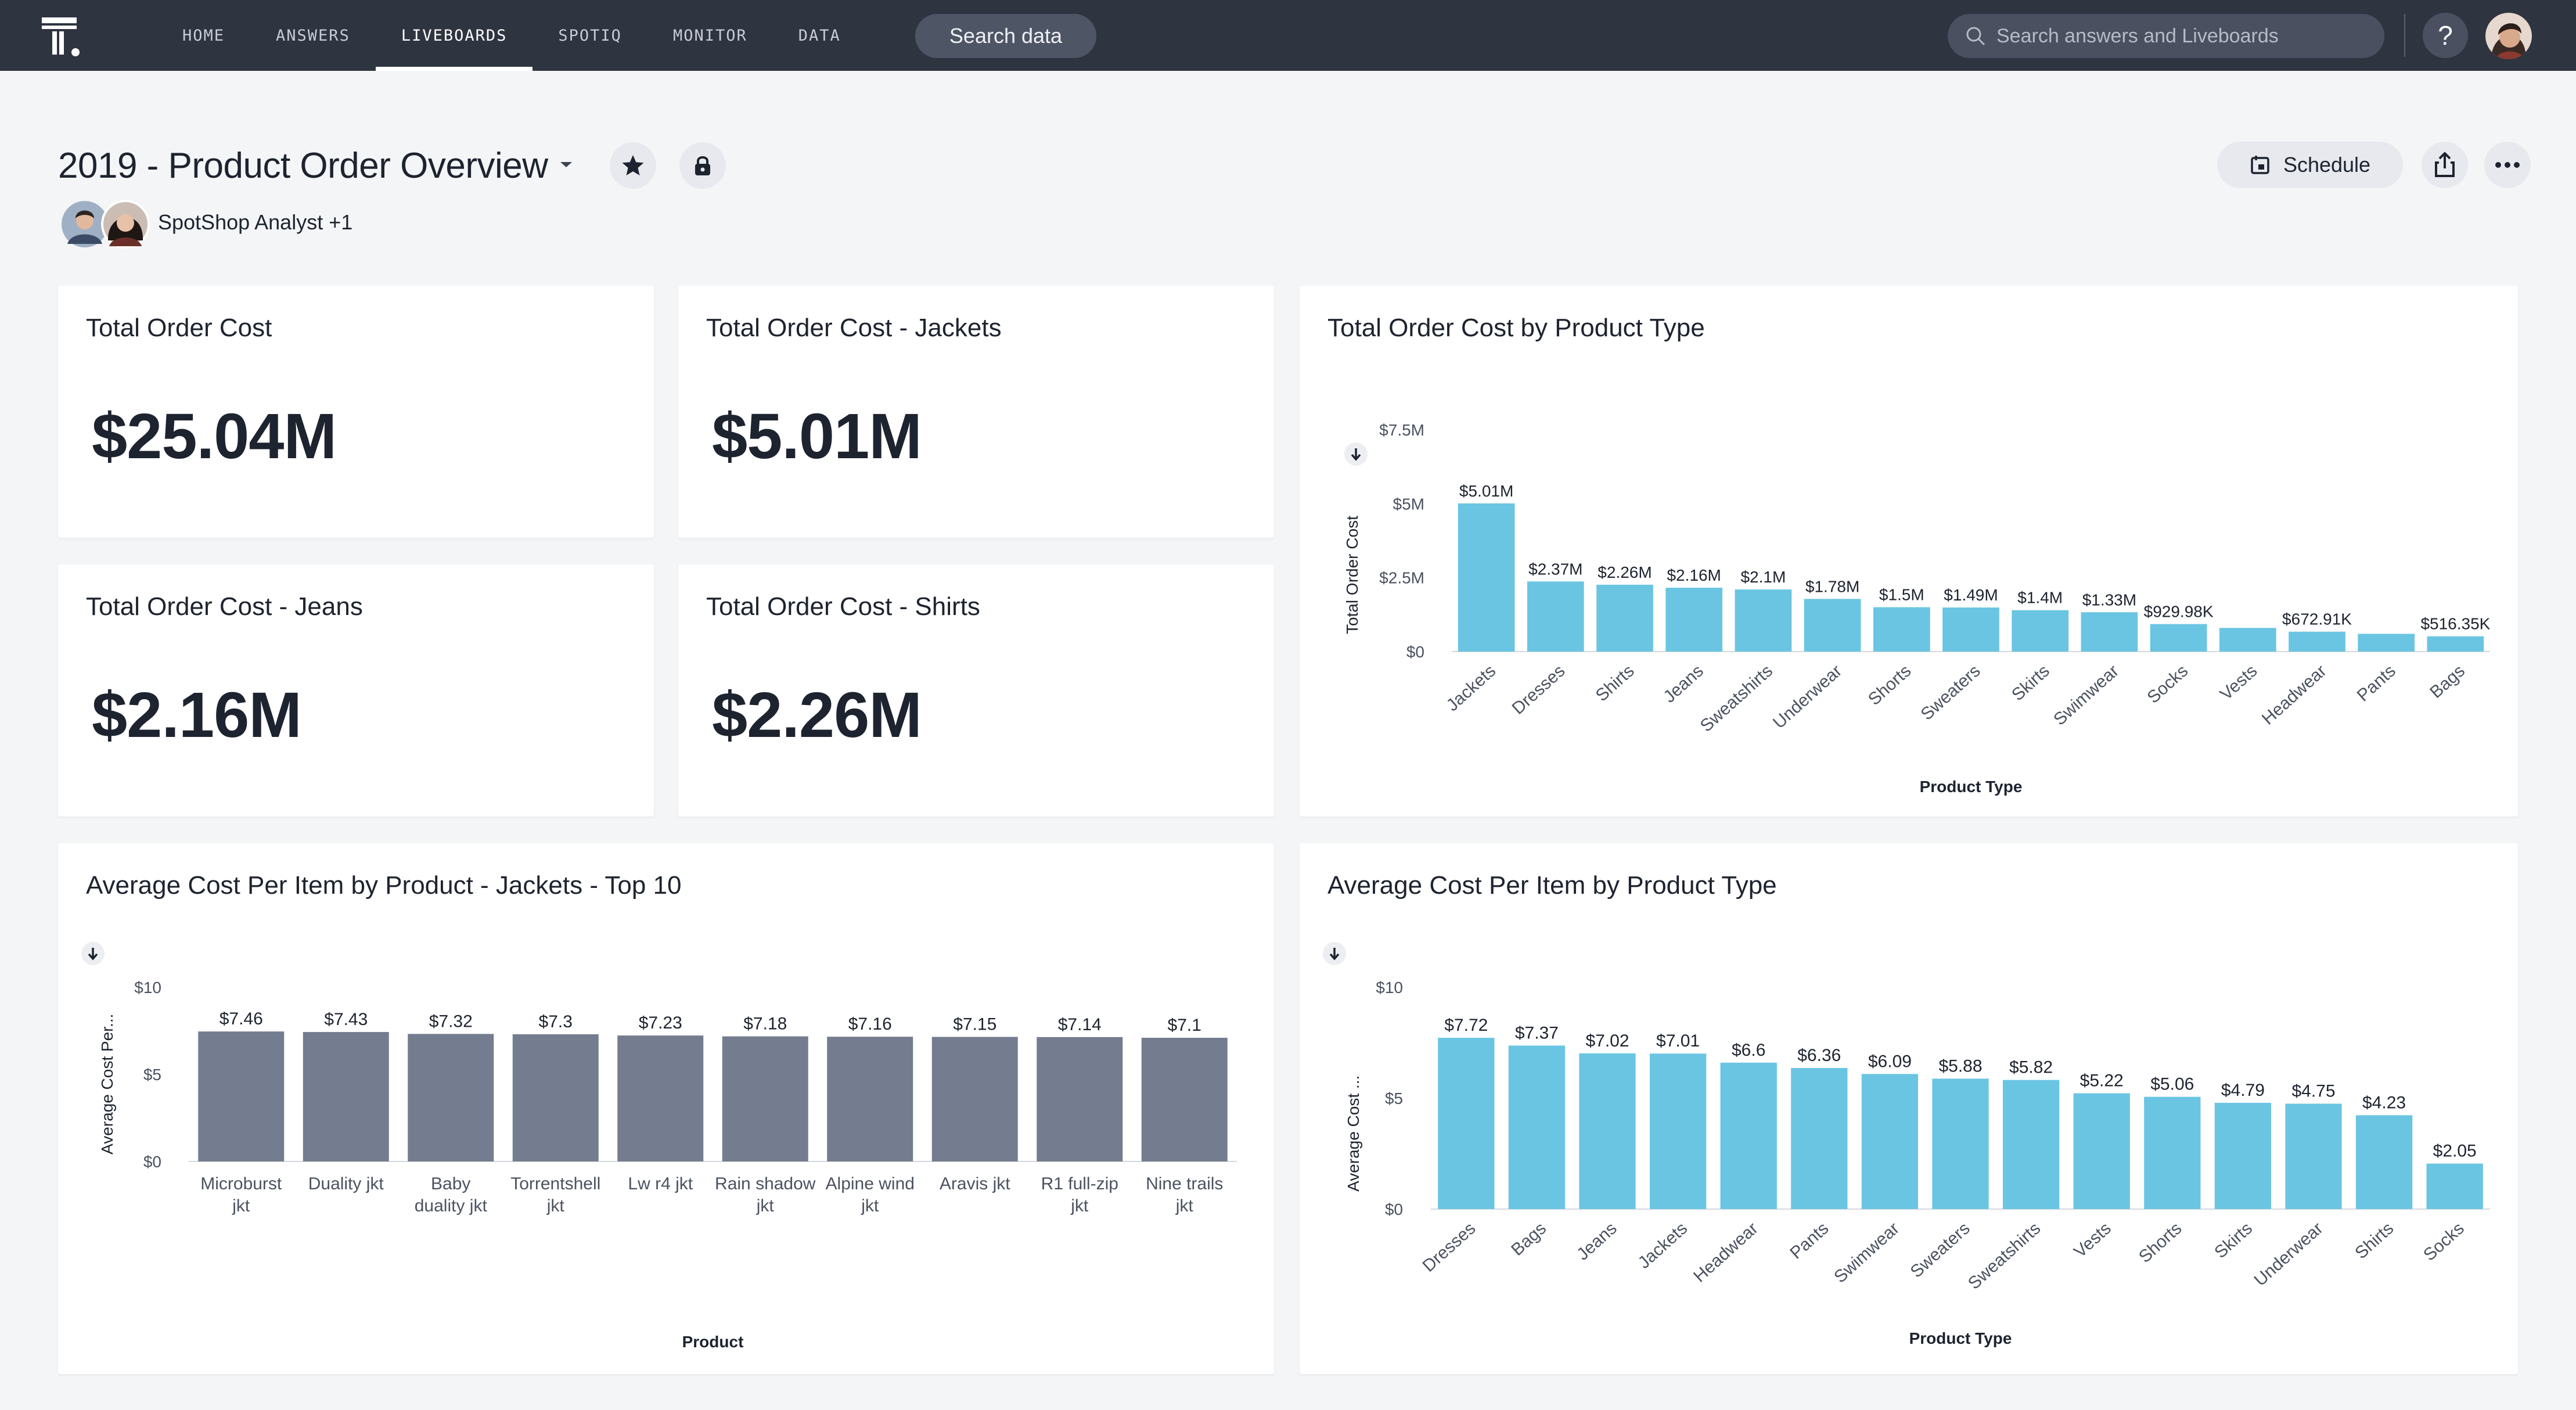  What do you see at coordinates (2086, 695) in the screenshot?
I see `x-tick-label: Swimwear` at bounding box center [2086, 695].